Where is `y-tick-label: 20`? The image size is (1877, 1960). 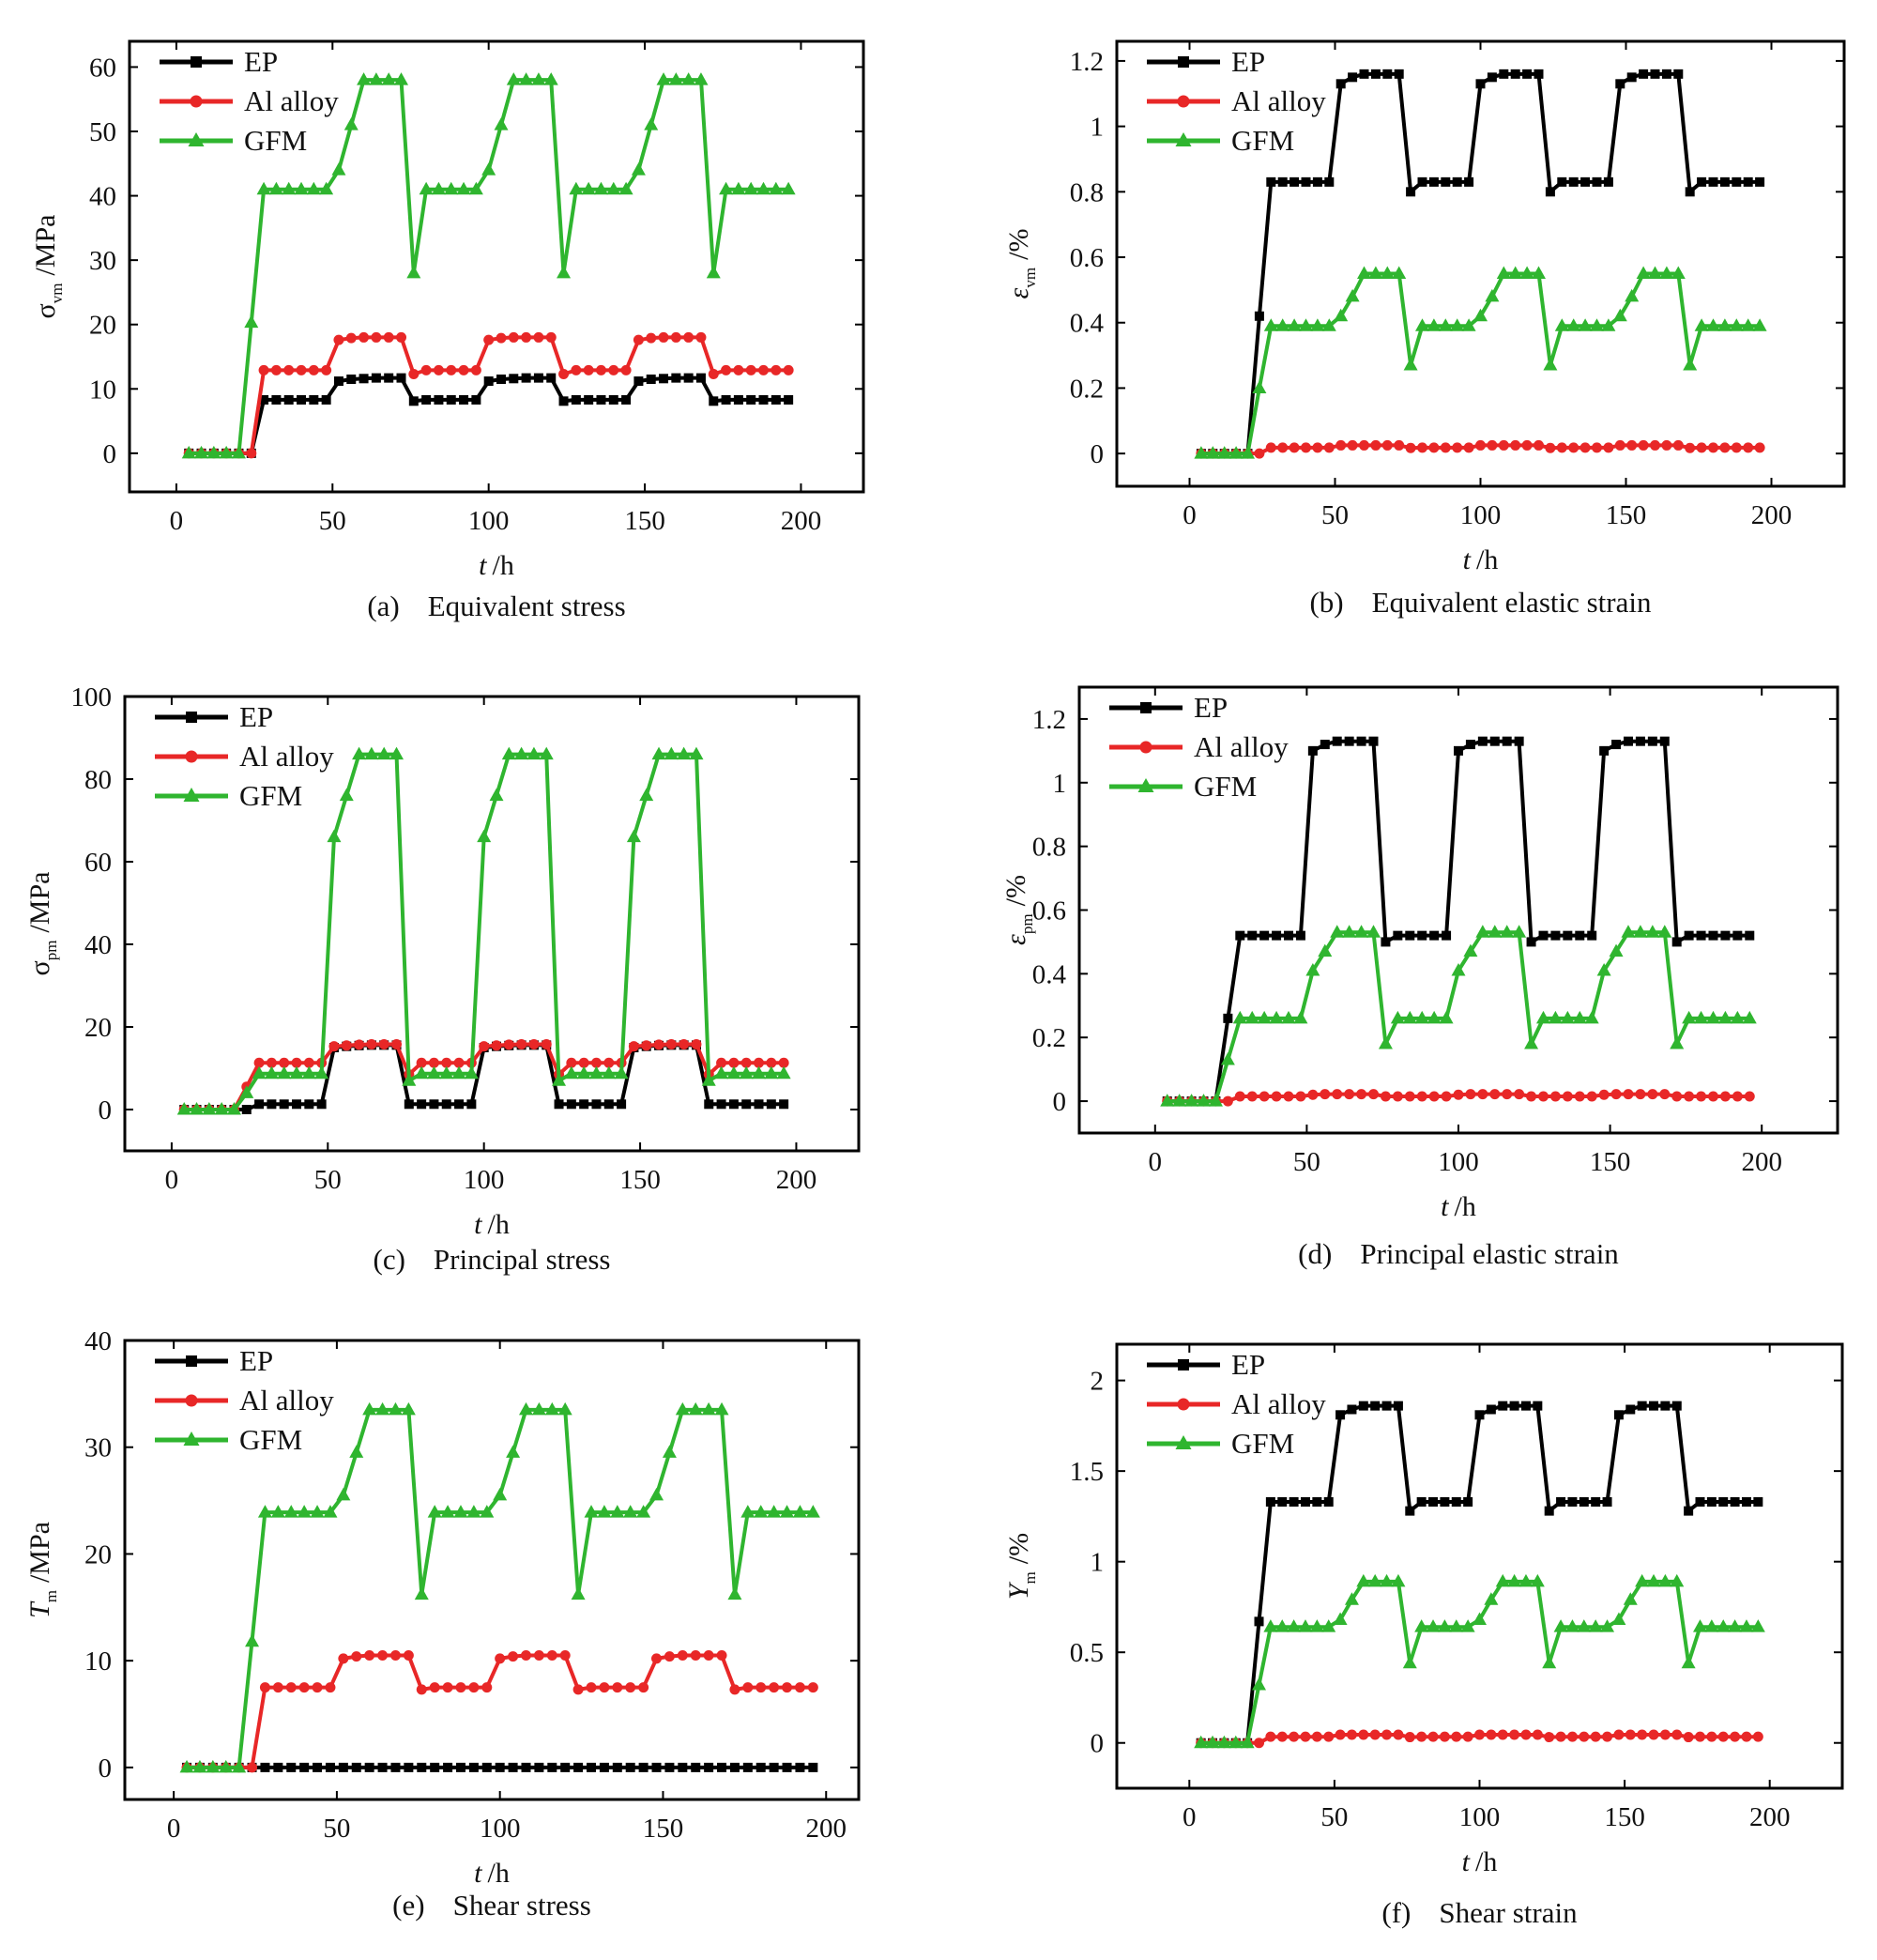 y-tick-label: 20 is located at coordinates (98, 1028).